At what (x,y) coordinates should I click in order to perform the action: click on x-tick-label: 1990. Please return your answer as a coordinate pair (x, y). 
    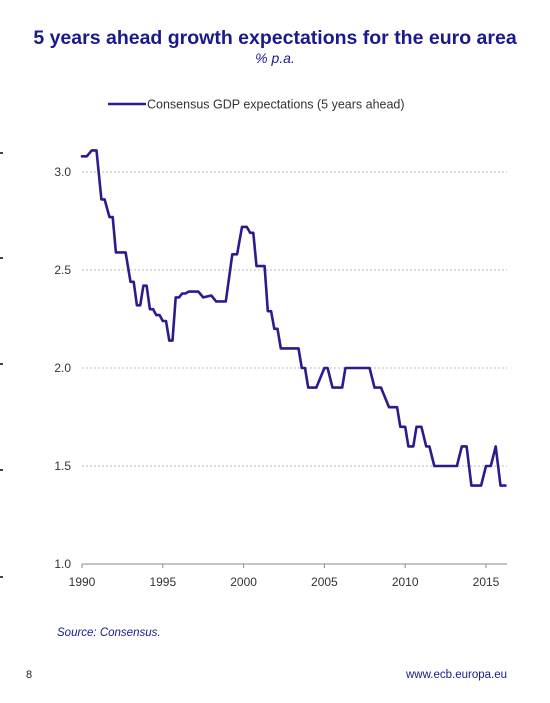
    Looking at the image, I should click on (82, 582).